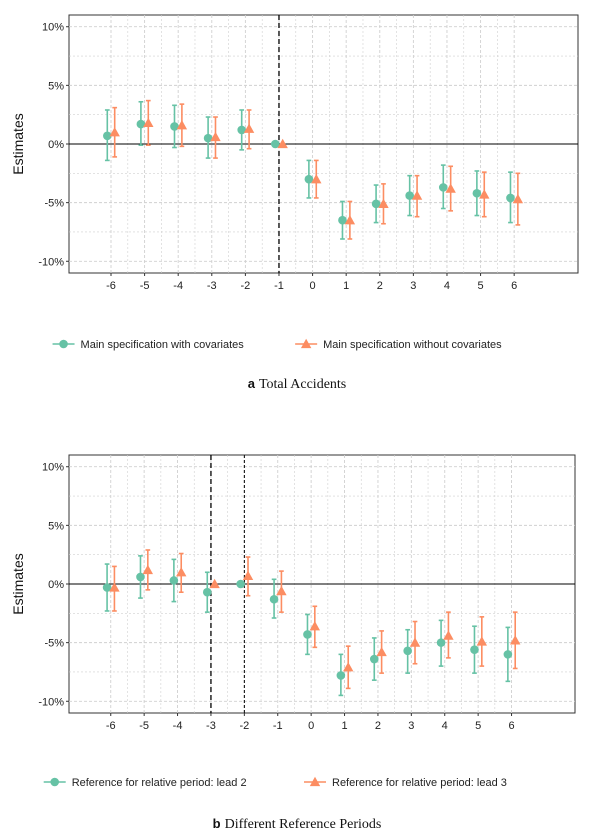 This screenshot has width=594, height=840. I want to click on y-tick-label: -5%, so click(54, 204).